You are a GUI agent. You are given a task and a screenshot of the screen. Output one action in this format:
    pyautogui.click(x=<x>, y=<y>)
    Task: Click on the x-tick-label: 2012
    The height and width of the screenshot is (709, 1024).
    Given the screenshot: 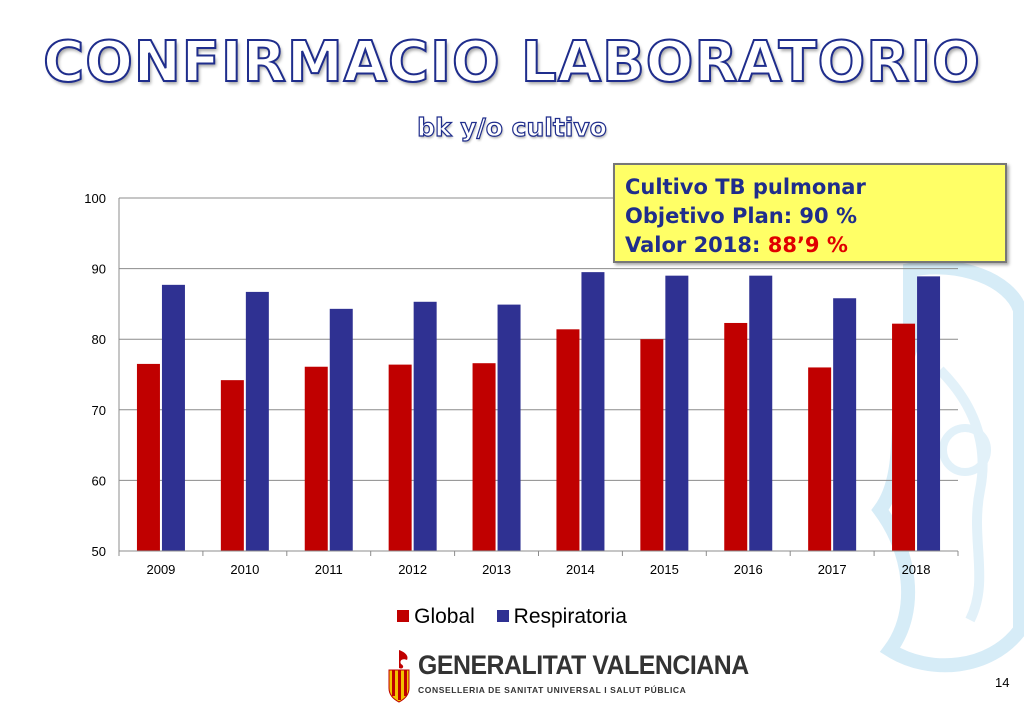 What is the action you would take?
    pyautogui.click(x=412, y=569)
    